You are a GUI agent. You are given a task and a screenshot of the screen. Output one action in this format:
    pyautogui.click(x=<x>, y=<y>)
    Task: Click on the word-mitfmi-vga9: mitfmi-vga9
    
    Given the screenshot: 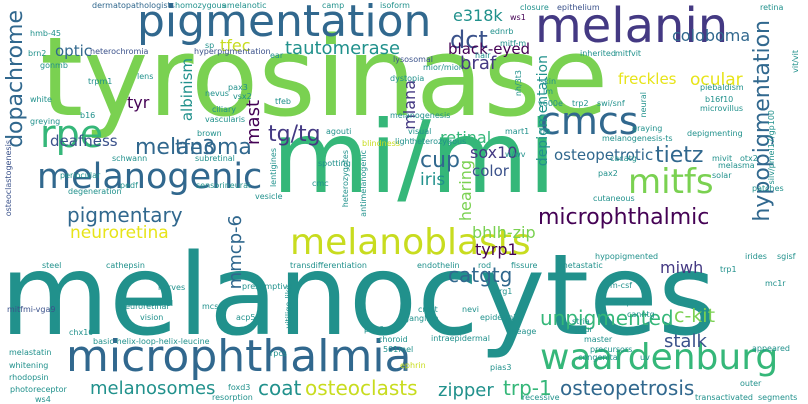 What is the action you would take?
    pyautogui.click(x=31, y=309)
    